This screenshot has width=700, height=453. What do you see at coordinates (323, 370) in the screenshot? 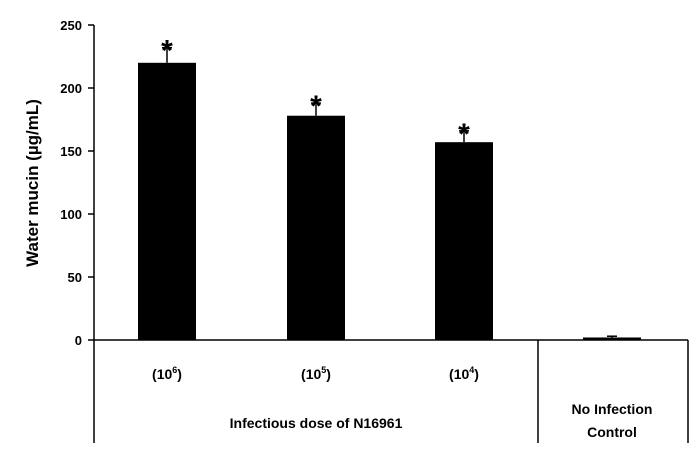
I see `x-tick-label-exponent: 5` at bounding box center [323, 370].